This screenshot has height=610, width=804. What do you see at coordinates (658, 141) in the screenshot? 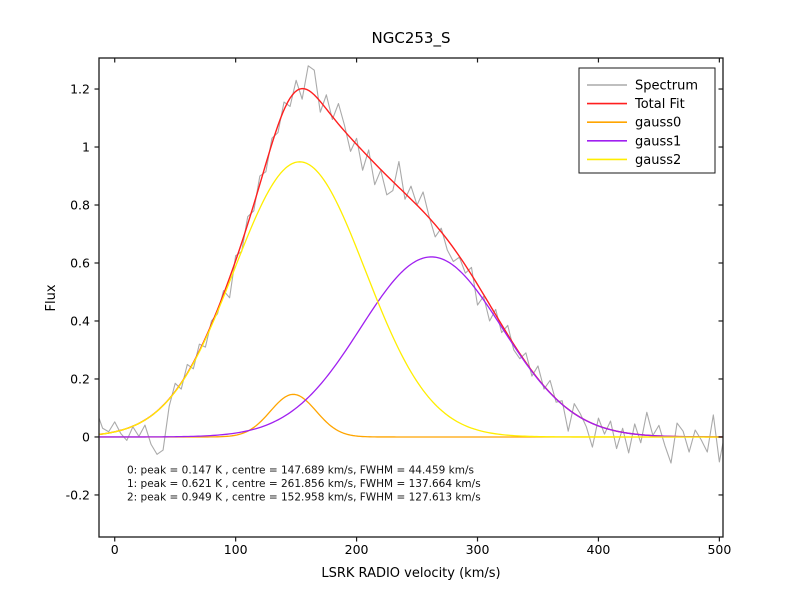
I see `legend-label-gauss1: gauss1` at bounding box center [658, 141].